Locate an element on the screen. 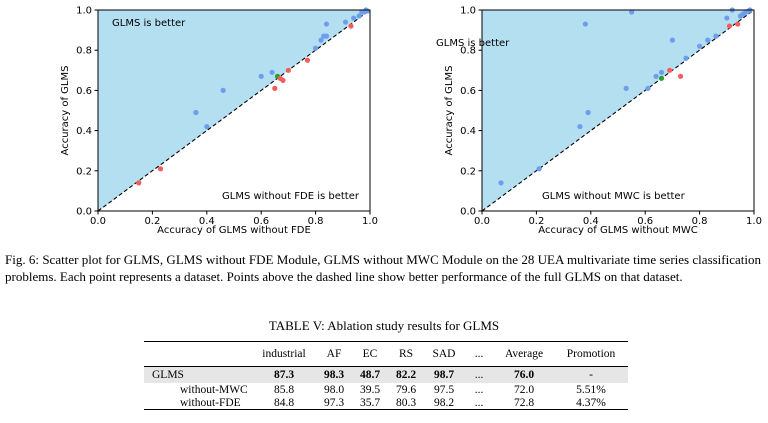  y-tick-label: 0.2 is located at coordinates (84, 171).